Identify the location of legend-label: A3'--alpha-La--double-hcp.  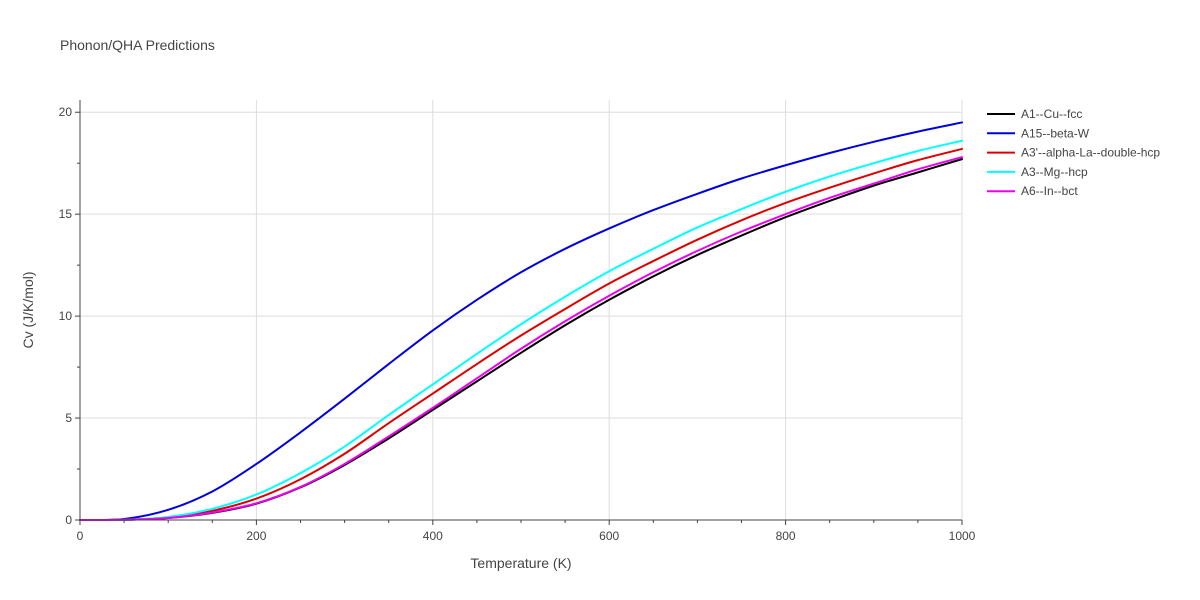
(1090, 153).